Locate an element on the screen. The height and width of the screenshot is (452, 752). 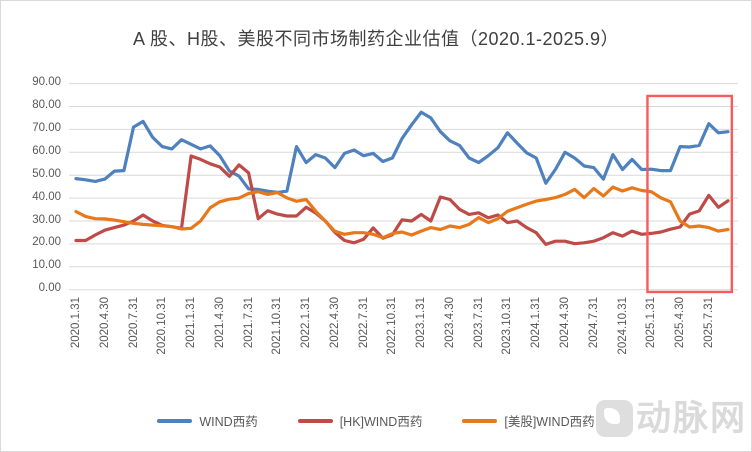
x-tick-label: 2023.4.30 is located at coordinates (449, 323).